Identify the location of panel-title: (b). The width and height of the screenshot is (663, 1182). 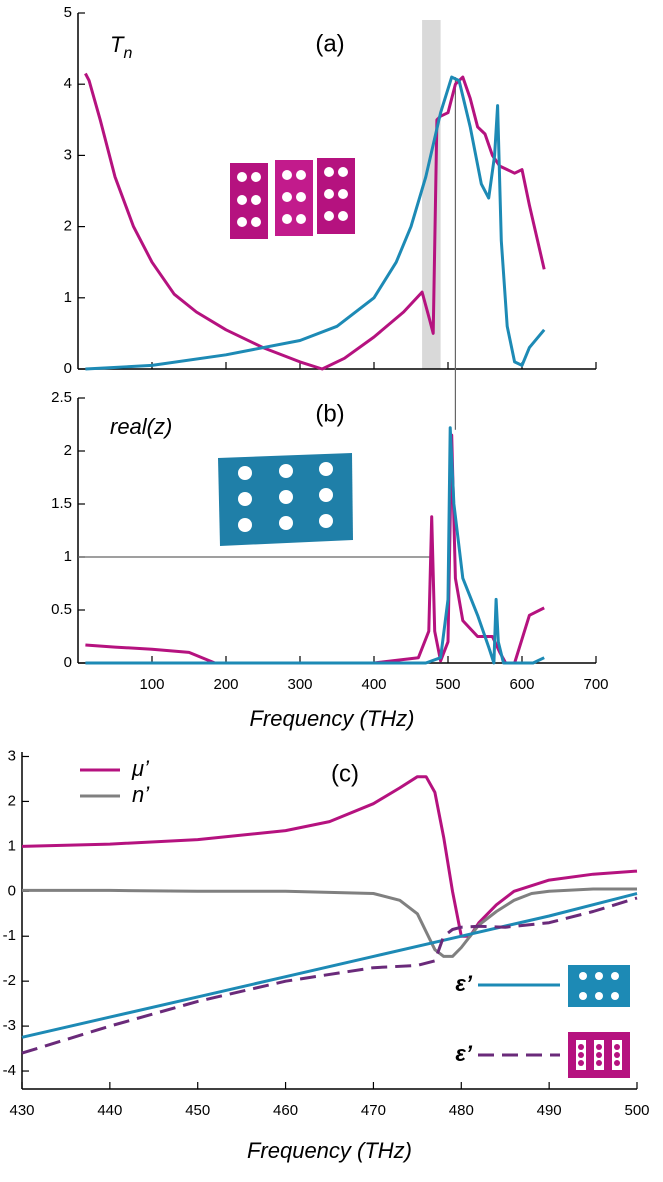
(329, 413).